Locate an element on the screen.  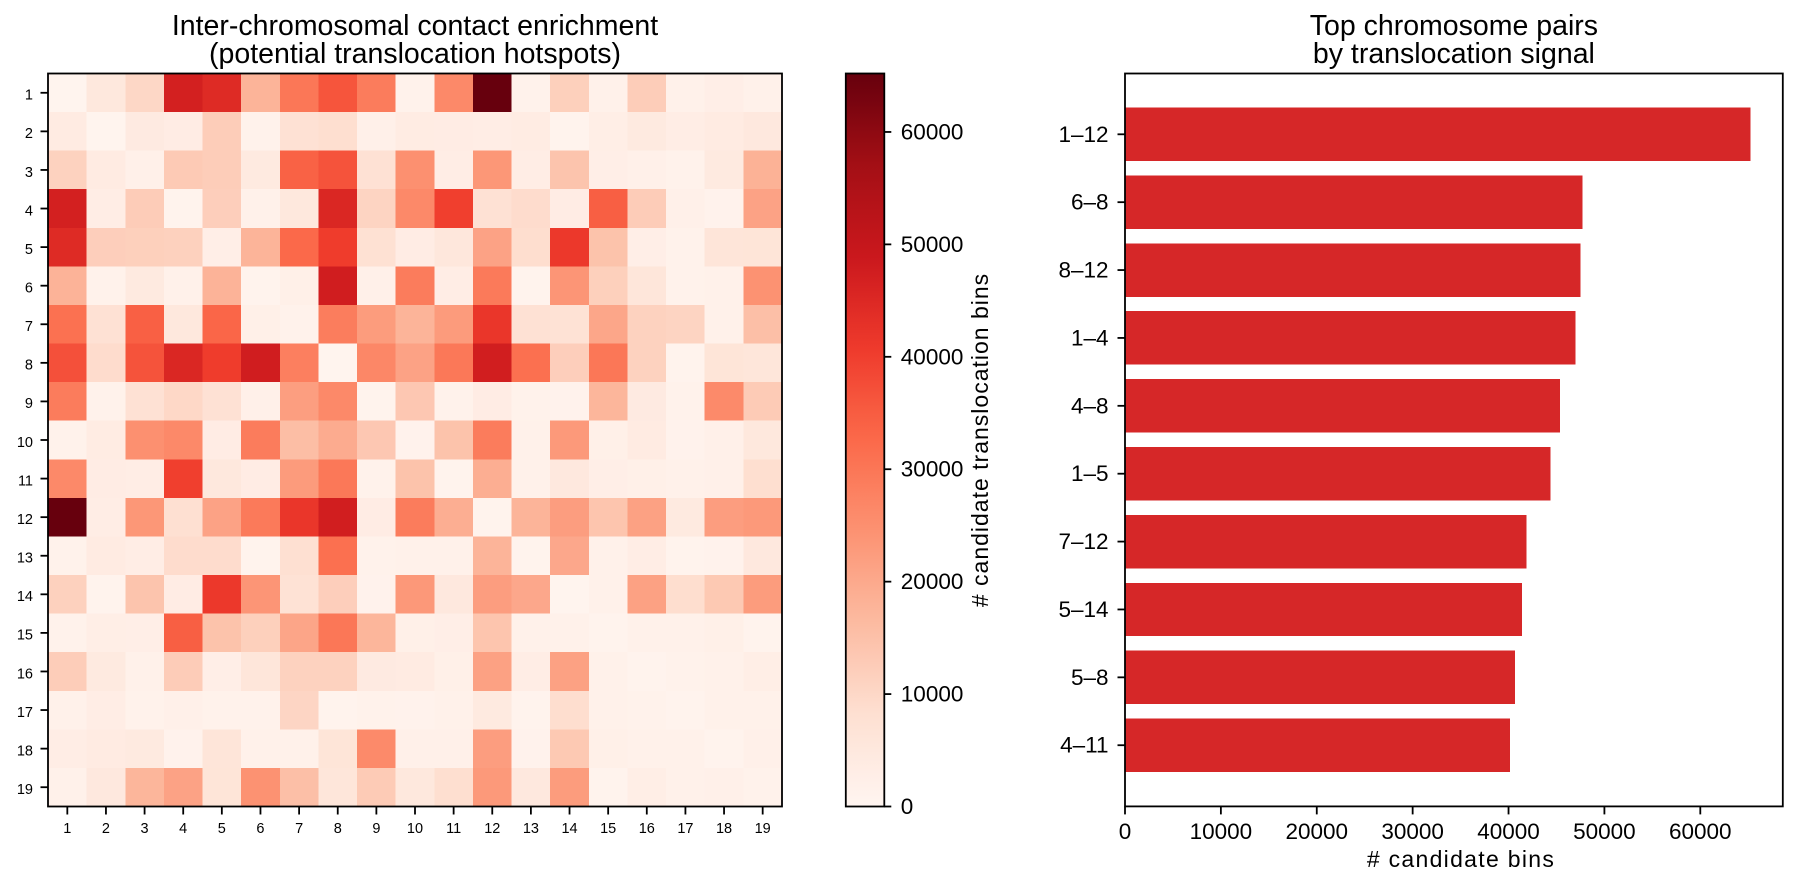
svg-text: # candidate translocation bins is located at coordinates (980, 440).